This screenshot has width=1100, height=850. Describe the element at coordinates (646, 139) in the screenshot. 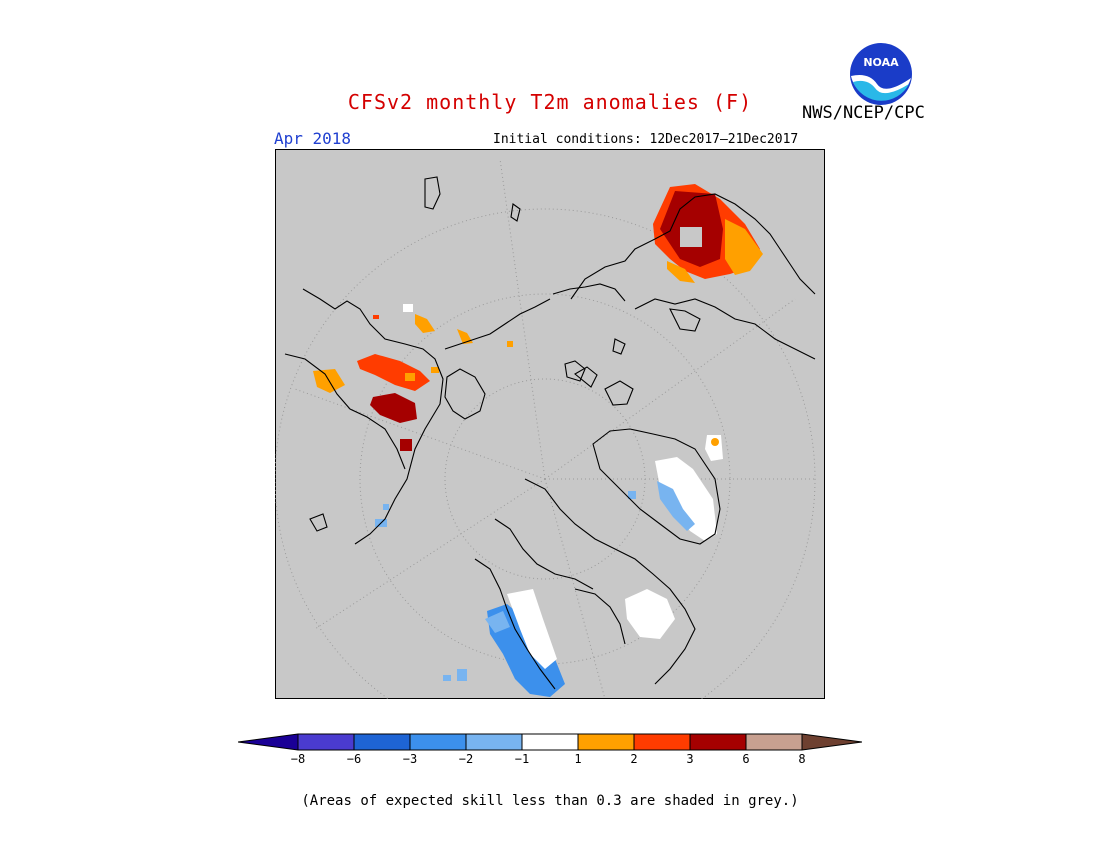

I see `initial-conditions: Initial conditions: 12Dec2017–21Dec2017` at that location.